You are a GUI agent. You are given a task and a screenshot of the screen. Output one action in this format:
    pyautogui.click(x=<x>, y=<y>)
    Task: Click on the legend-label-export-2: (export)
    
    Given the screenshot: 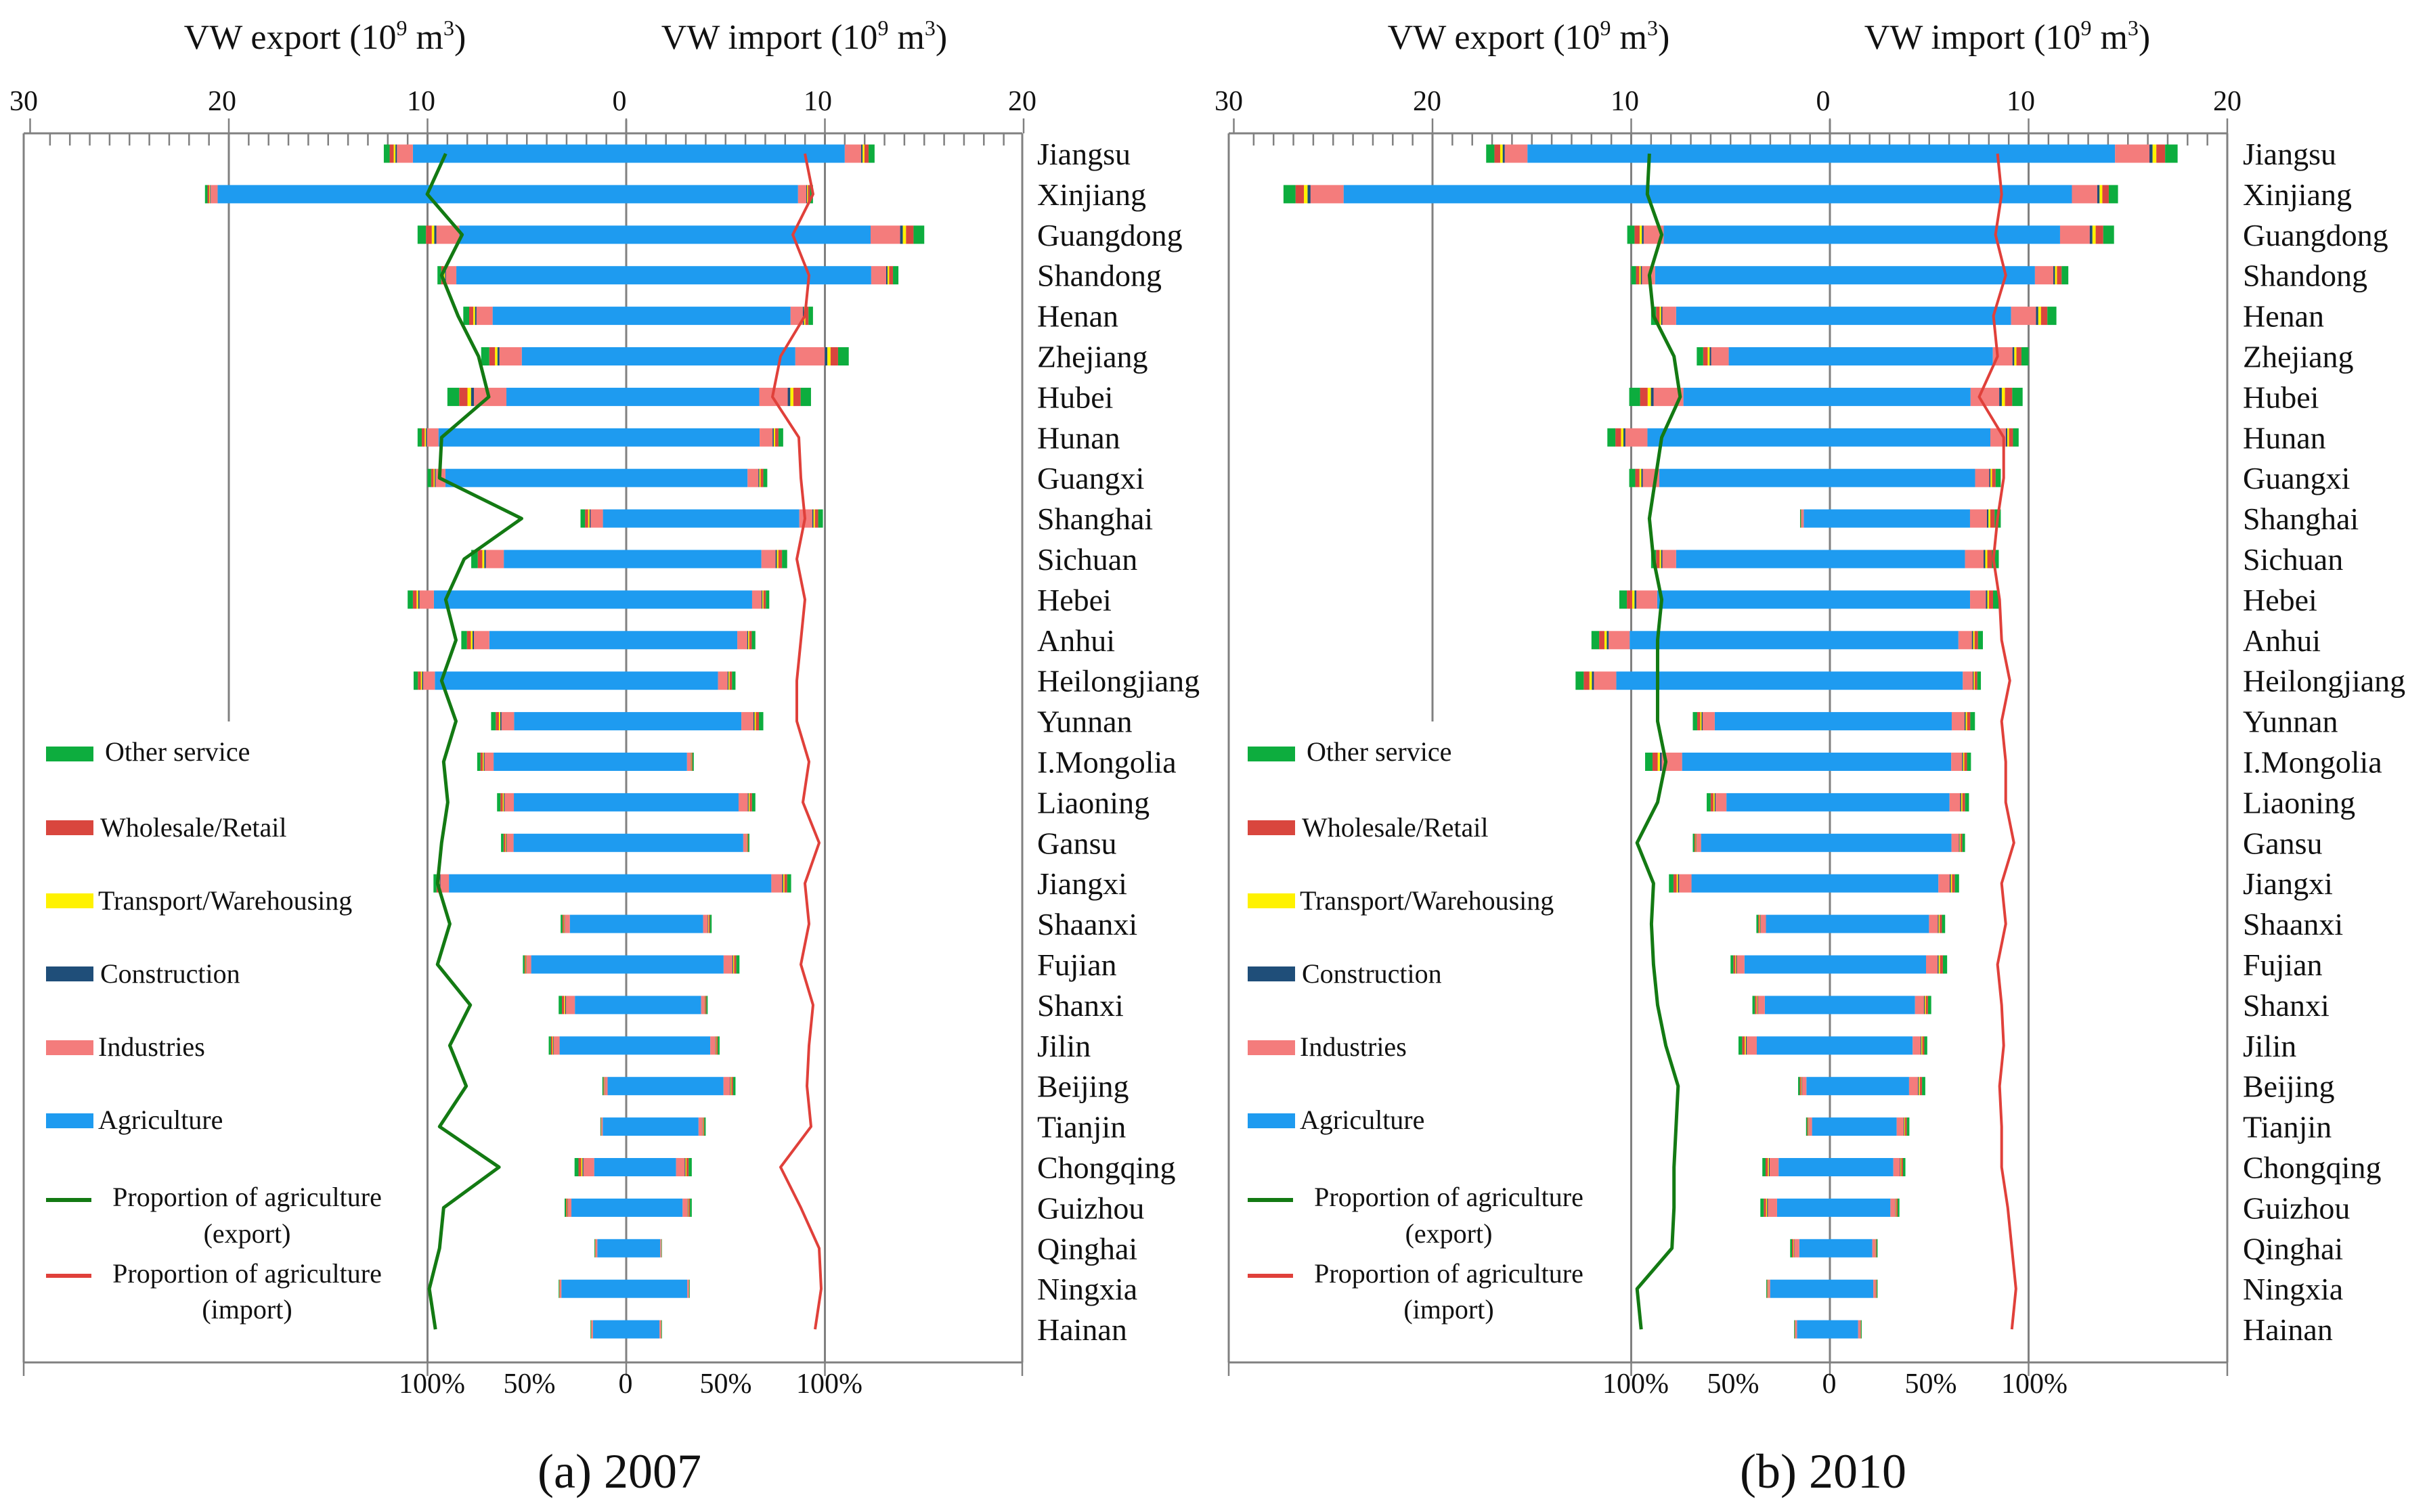 What is the action you would take?
    pyautogui.click(x=1449, y=1233)
    